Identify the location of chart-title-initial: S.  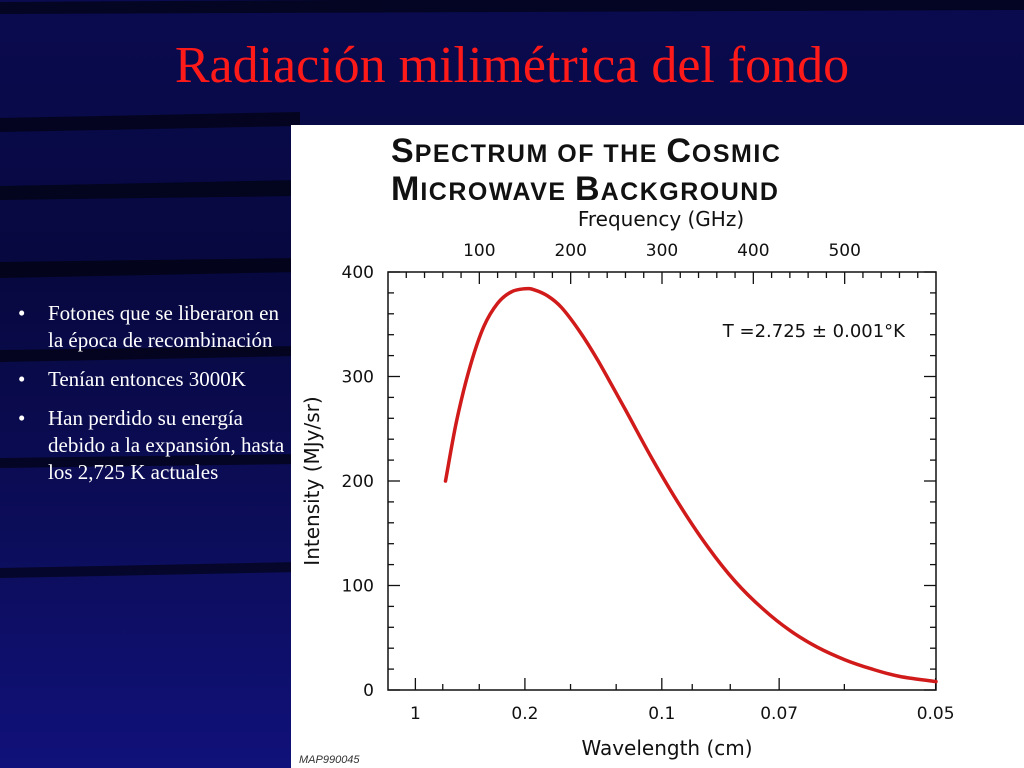
(403, 151).